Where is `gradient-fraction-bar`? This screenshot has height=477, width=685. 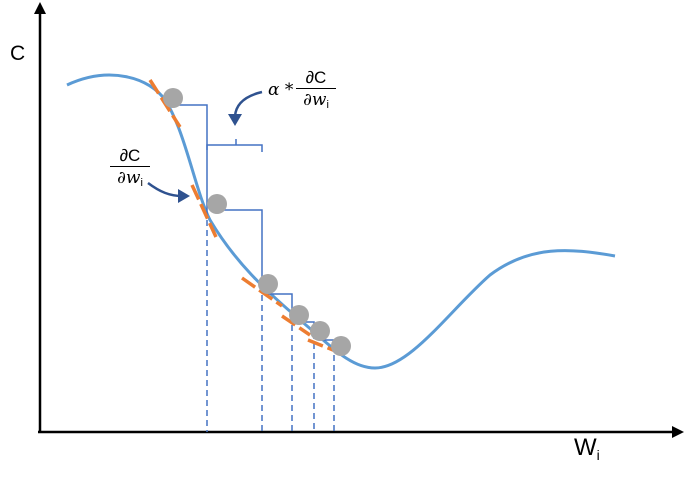
gradient-fraction-bar is located at coordinates (130, 166).